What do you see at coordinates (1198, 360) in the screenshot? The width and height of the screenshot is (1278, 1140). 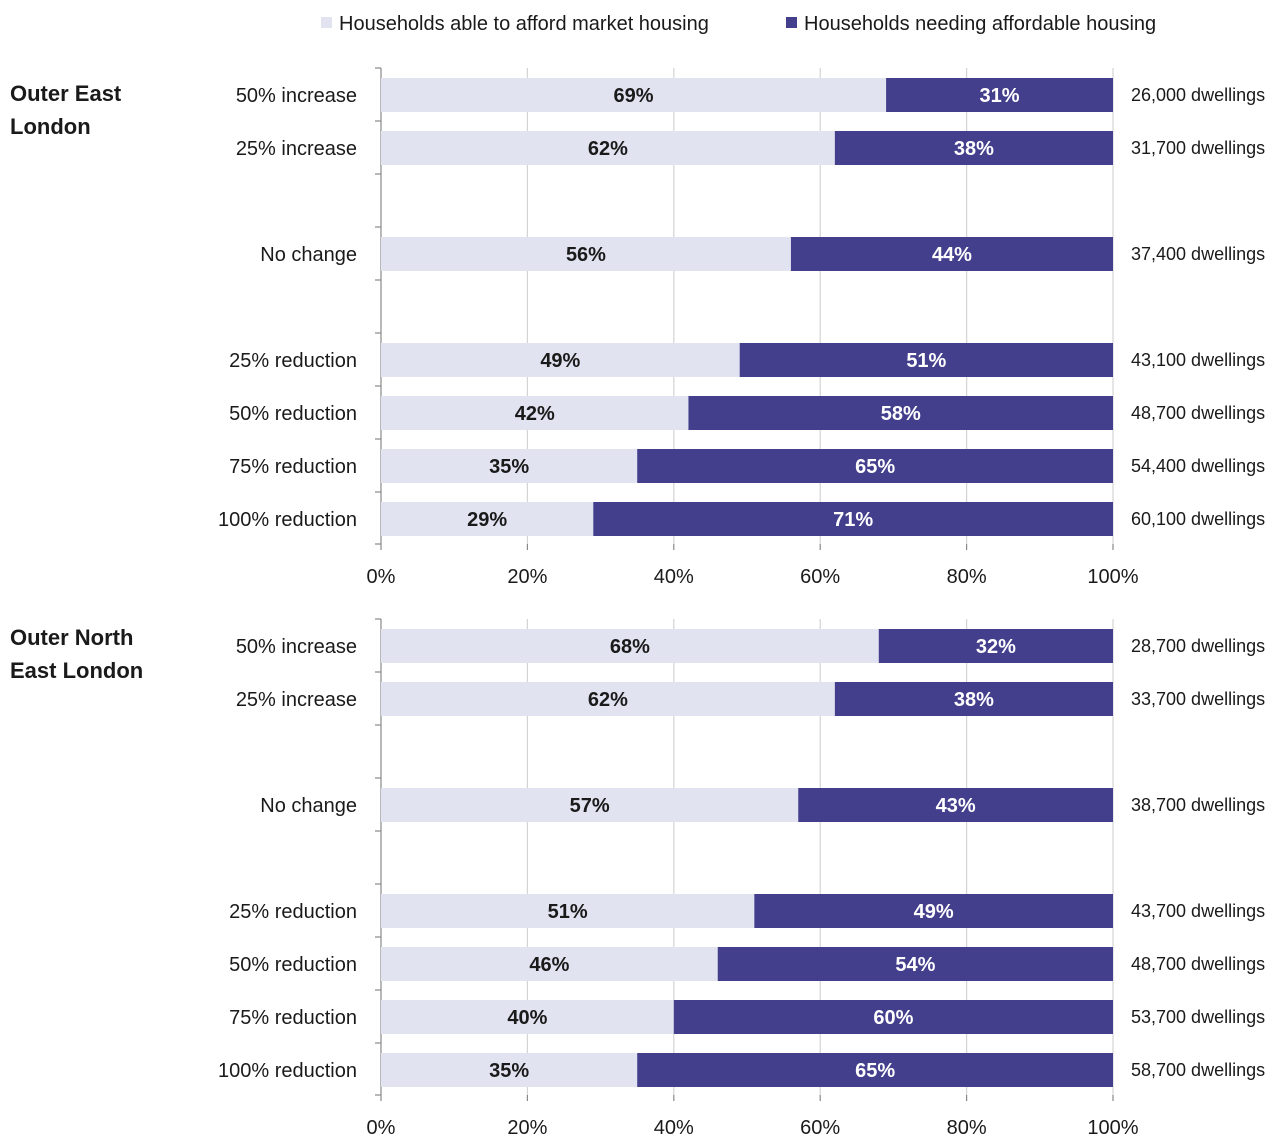 I see `dwellings-label: 43,100 dwellings` at bounding box center [1198, 360].